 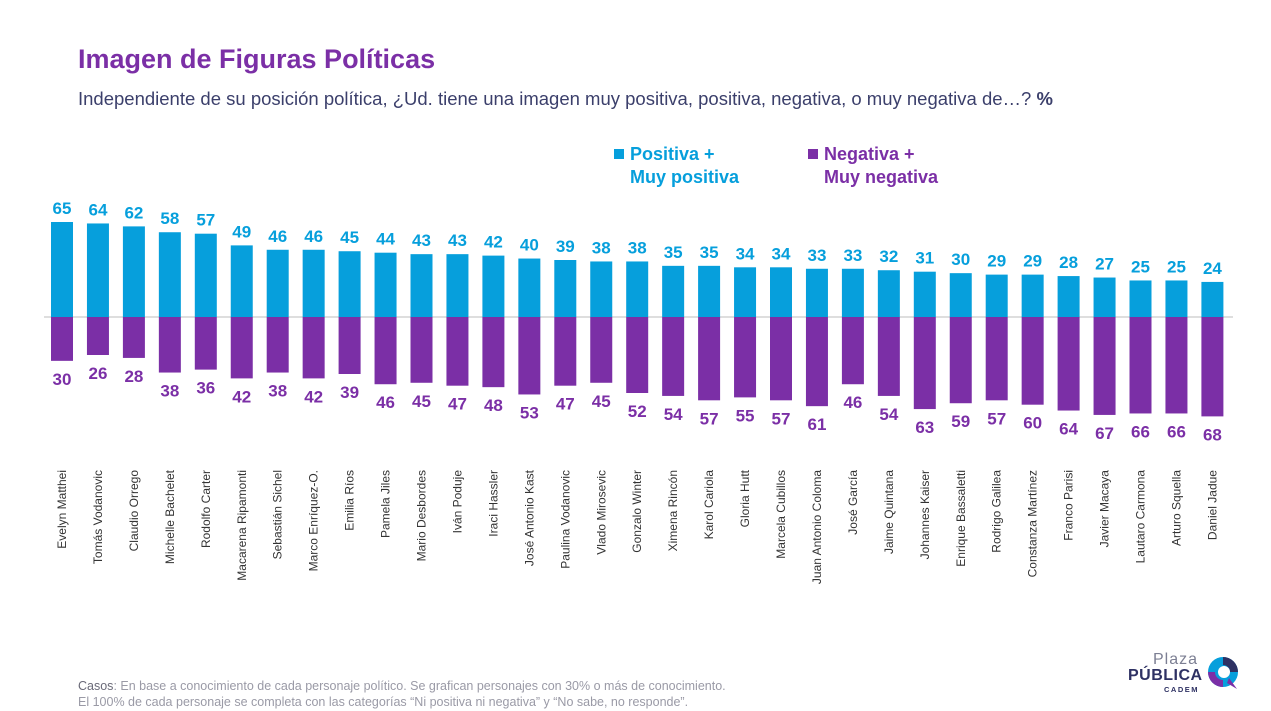 What do you see at coordinates (133, 376) in the screenshot?
I see `data-label-negative: 28` at bounding box center [133, 376].